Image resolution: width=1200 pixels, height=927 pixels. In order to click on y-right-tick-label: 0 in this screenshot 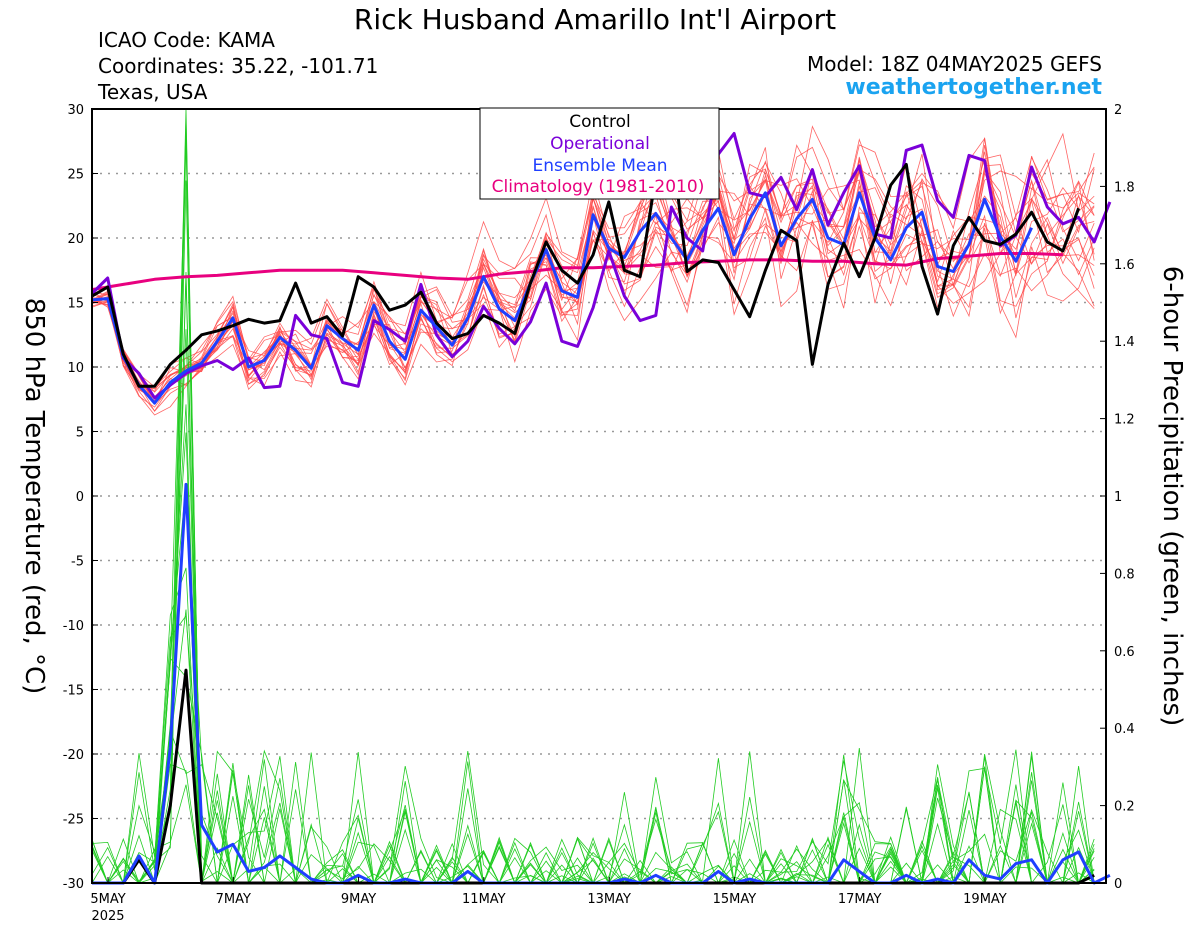, I will do `click(1118, 884)`.